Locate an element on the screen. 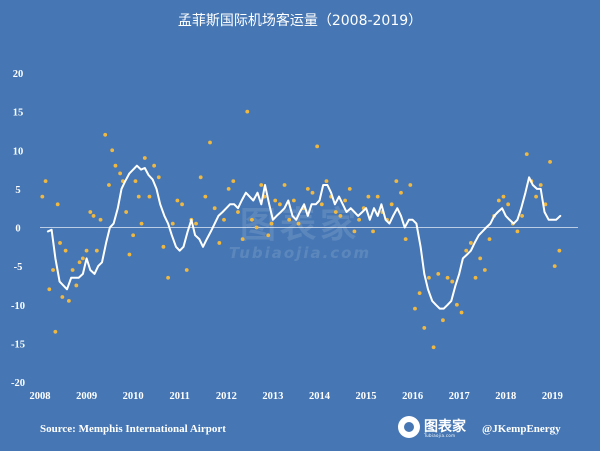 The height and width of the screenshot is (451, 600). y-tick-label: 5 is located at coordinates (17, 190).